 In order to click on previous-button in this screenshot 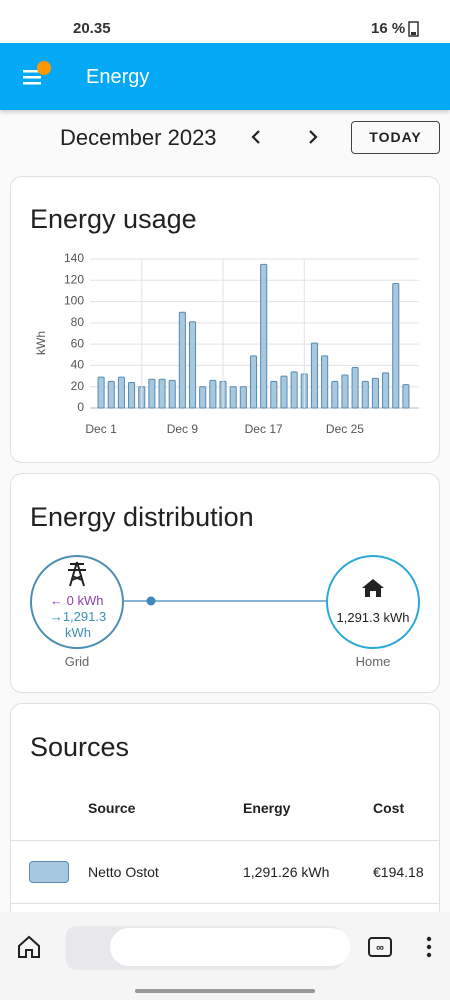, I will do `click(256, 137)`.